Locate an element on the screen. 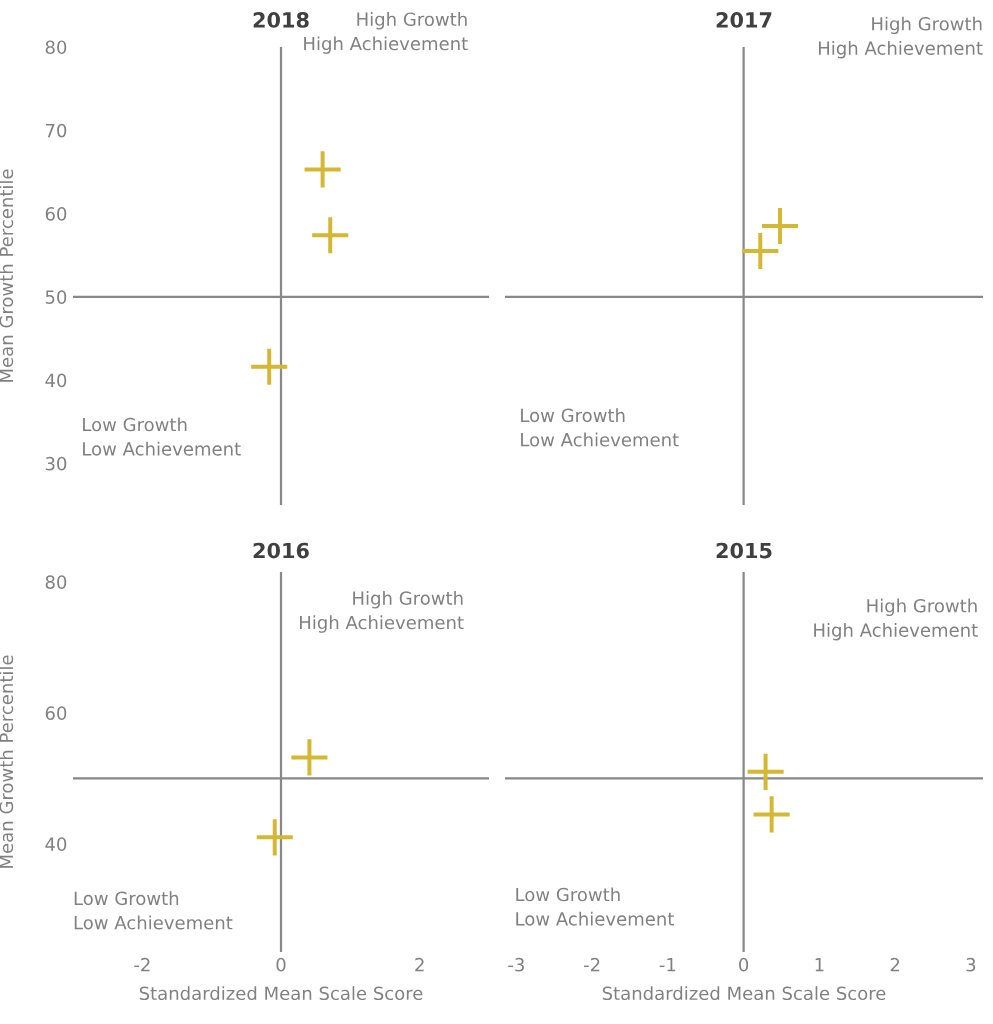 Image resolution: width=993 pixels, height=1024 pixels. chart-title: 2017 is located at coordinates (744, 20).